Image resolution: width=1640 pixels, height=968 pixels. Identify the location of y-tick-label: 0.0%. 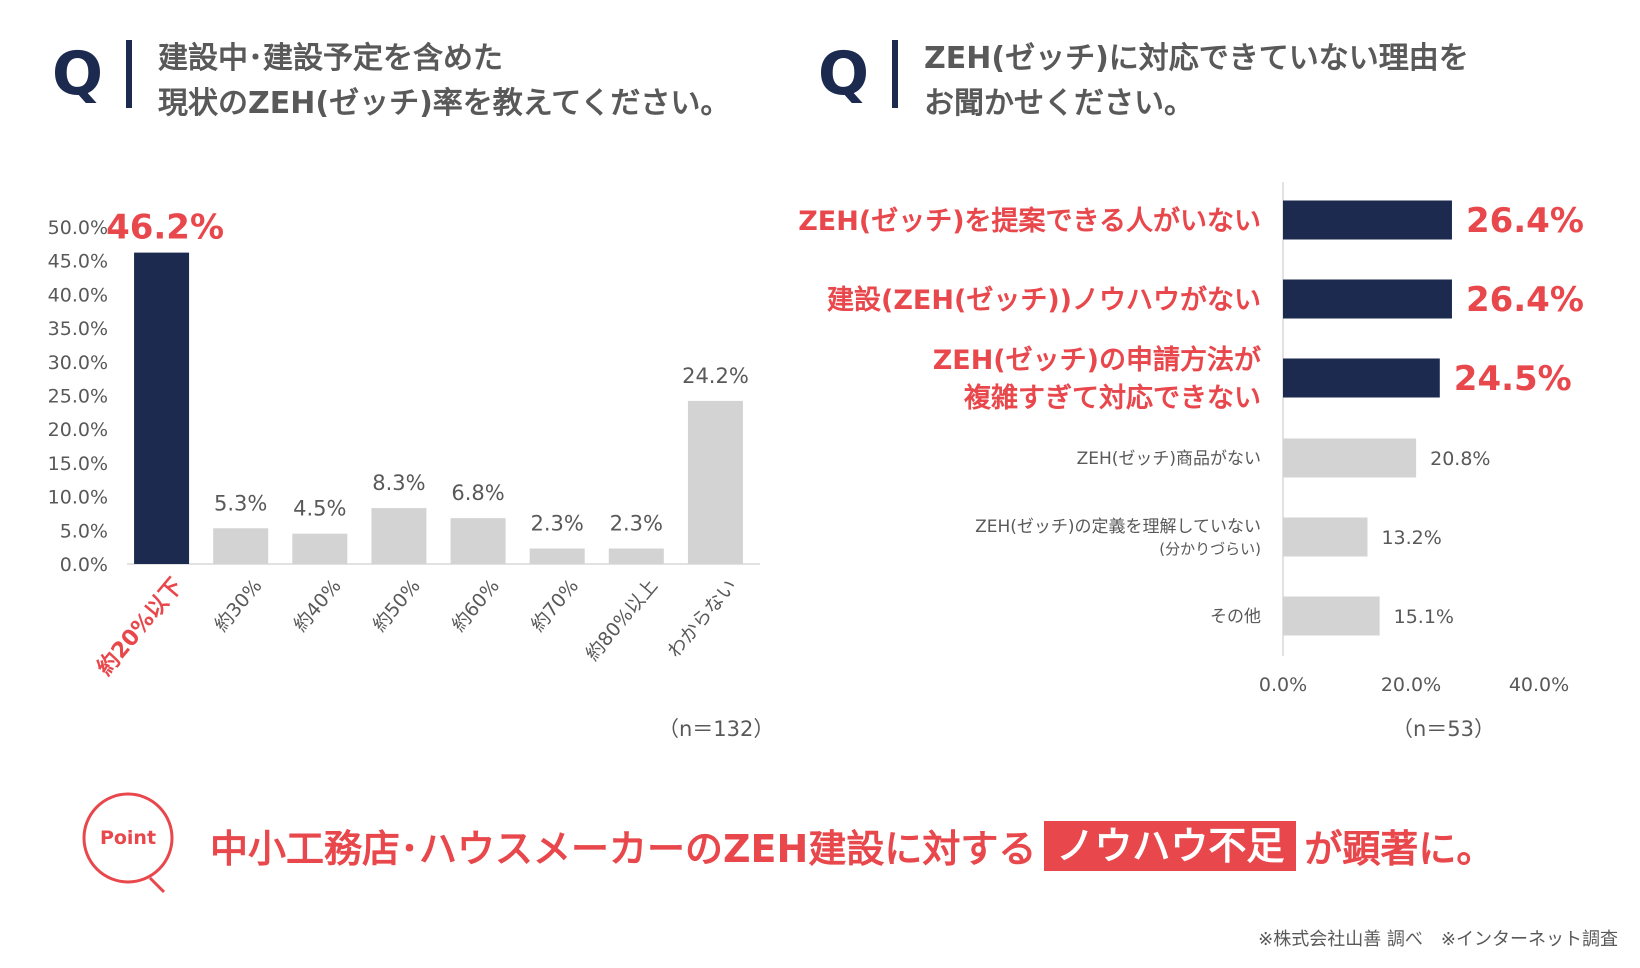
(84, 565).